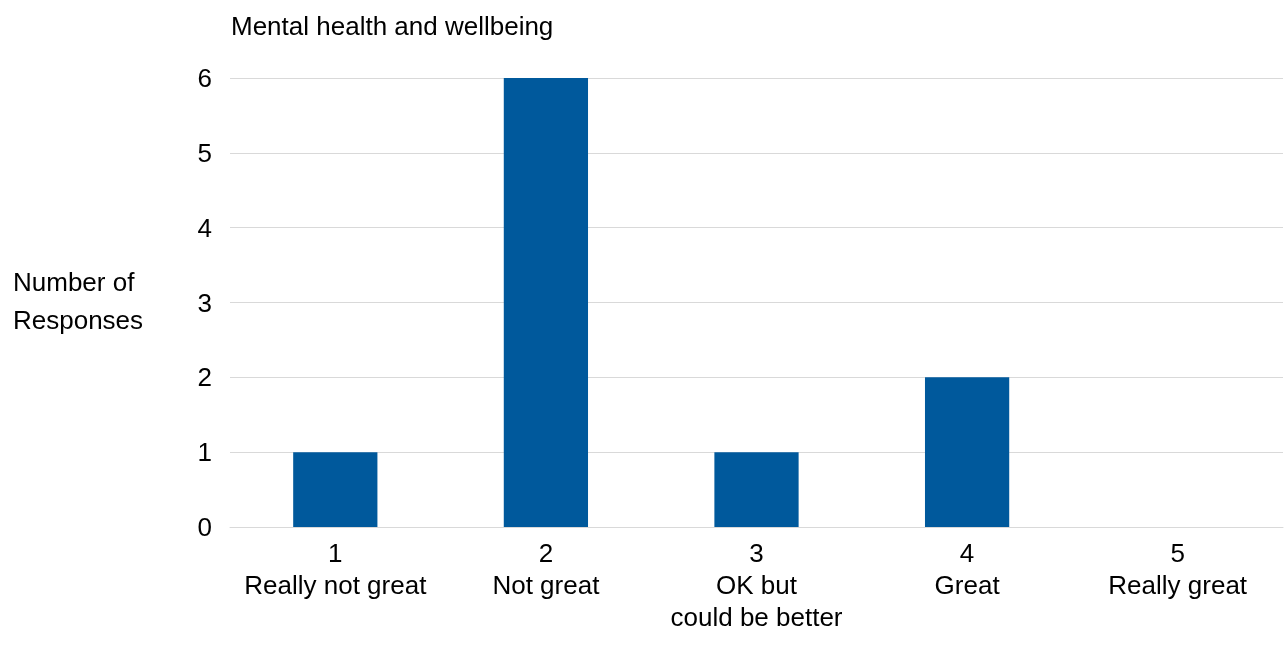 Image resolution: width=1285 pixels, height=648 pixels. What do you see at coordinates (392, 26) in the screenshot?
I see `chart-title: Mental health and wellbeing` at bounding box center [392, 26].